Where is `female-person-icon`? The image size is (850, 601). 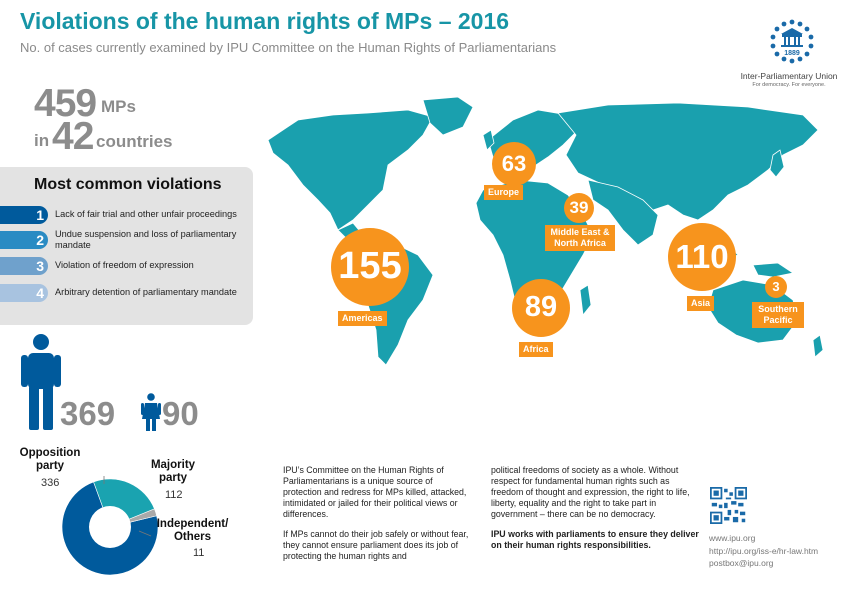
female-person-icon is located at coordinates (151, 412).